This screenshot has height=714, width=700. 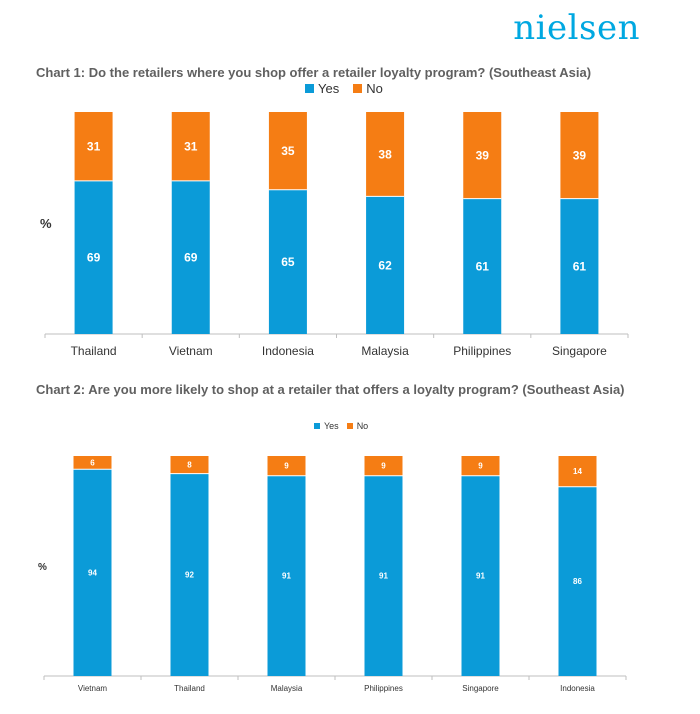 I want to click on chart-2-legend-yes: Yes, so click(x=326, y=426).